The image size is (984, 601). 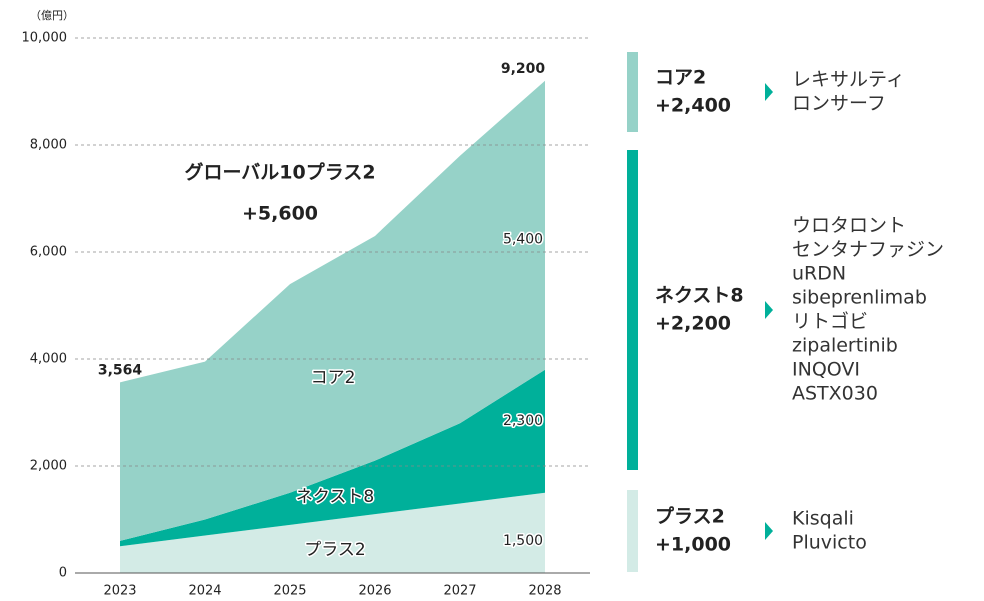 I want to click on group-delta: +2,400, so click(x=693, y=106).